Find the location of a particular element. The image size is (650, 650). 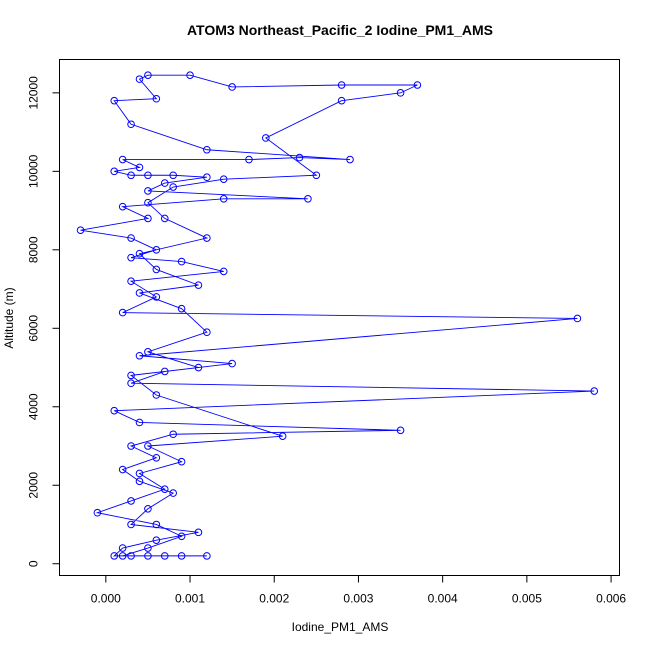

y-axis: 0 2000 4000 6000 8000 10000 12000 is located at coordinates (43, 321).